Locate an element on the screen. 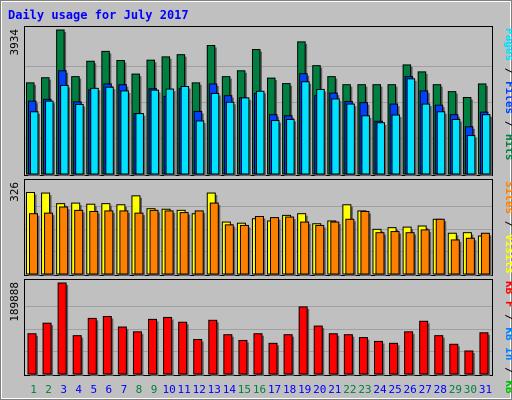 The image size is (512, 400). panel-kbytes-ymax-label: 189888 is located at coordinates (14, 302).